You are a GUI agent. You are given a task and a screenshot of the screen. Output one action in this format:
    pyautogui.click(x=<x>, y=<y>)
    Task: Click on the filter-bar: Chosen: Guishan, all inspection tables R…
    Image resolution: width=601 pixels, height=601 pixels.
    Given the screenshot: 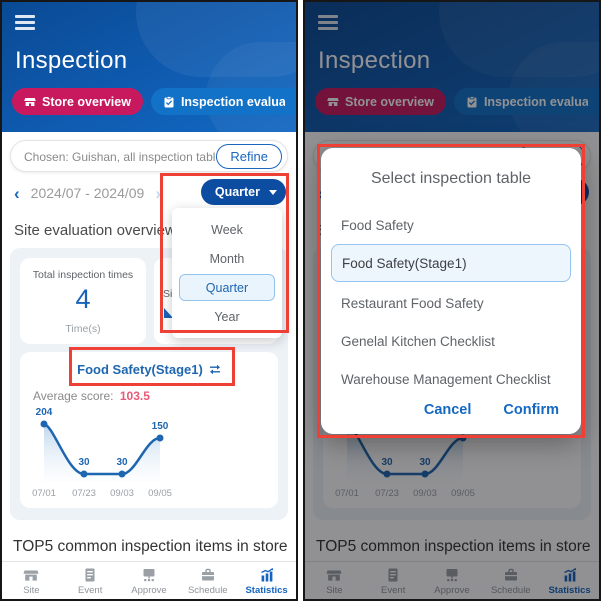 What is the action you would take?
    pyautogui.click(x=149, y=156)
    